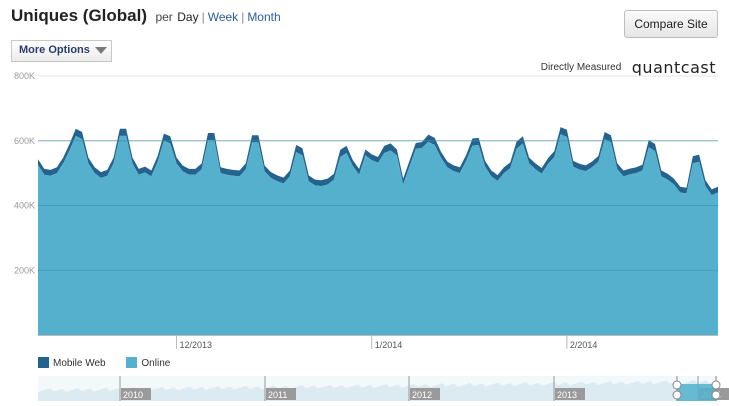  What do you see at coordinates (24, 206) in the screenshot?
I see `y-tick-label: 400K` at bounding box center [24, 206].